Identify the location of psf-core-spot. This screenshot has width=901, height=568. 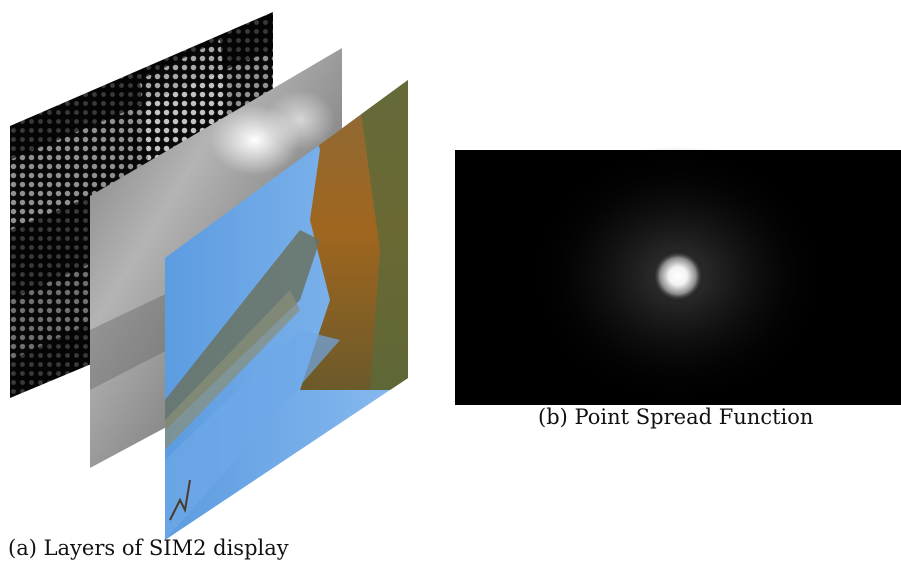
(678, 276).